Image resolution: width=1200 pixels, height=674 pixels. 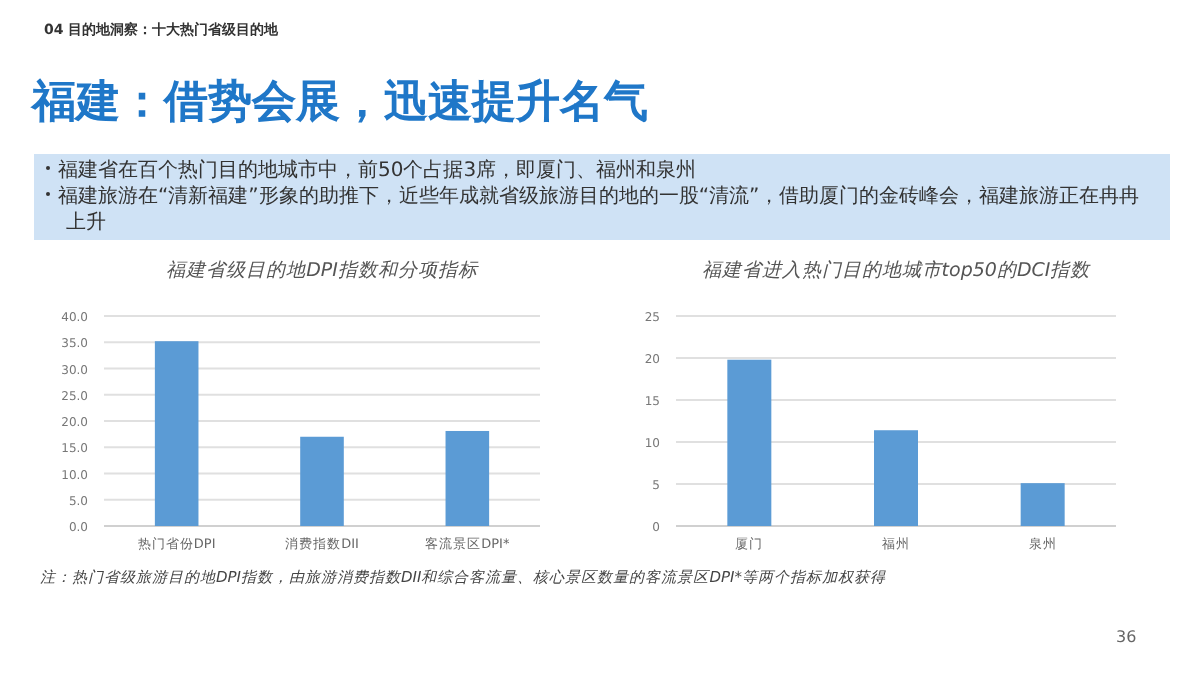 I want to click on text: 福建旅游在“清新福建”形象的助推下，近些年成就省级旅游目的地的一股“清流”，借助厦门的金砖峰会，福建旅游正在冉冉上升, so click(x=599, y=210).